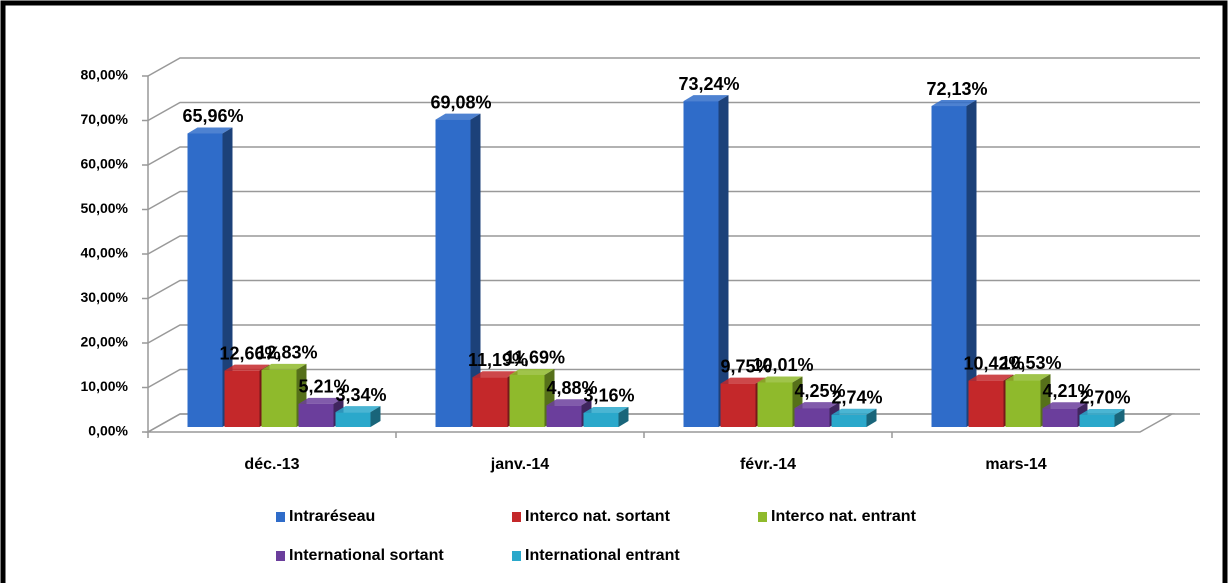 The width and height of the screenshot is (1228, 583). What do you see at coordinates (1067, 391) in the screenshot?
I see `value-label: 4,21%` at bounding box center [1067, 391].